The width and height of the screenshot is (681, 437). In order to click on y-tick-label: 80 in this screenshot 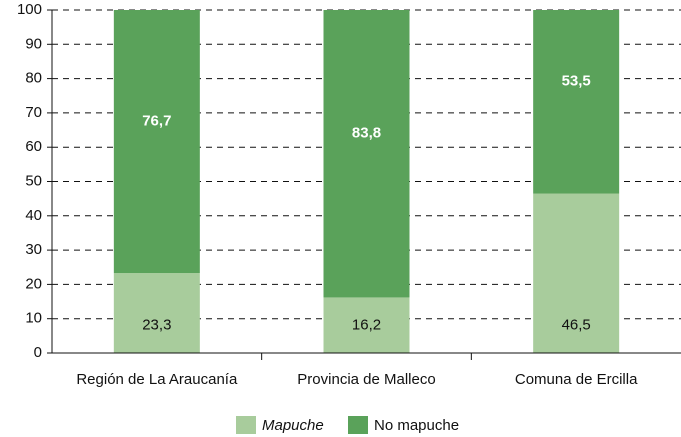, I will do `click(33, 78)`.